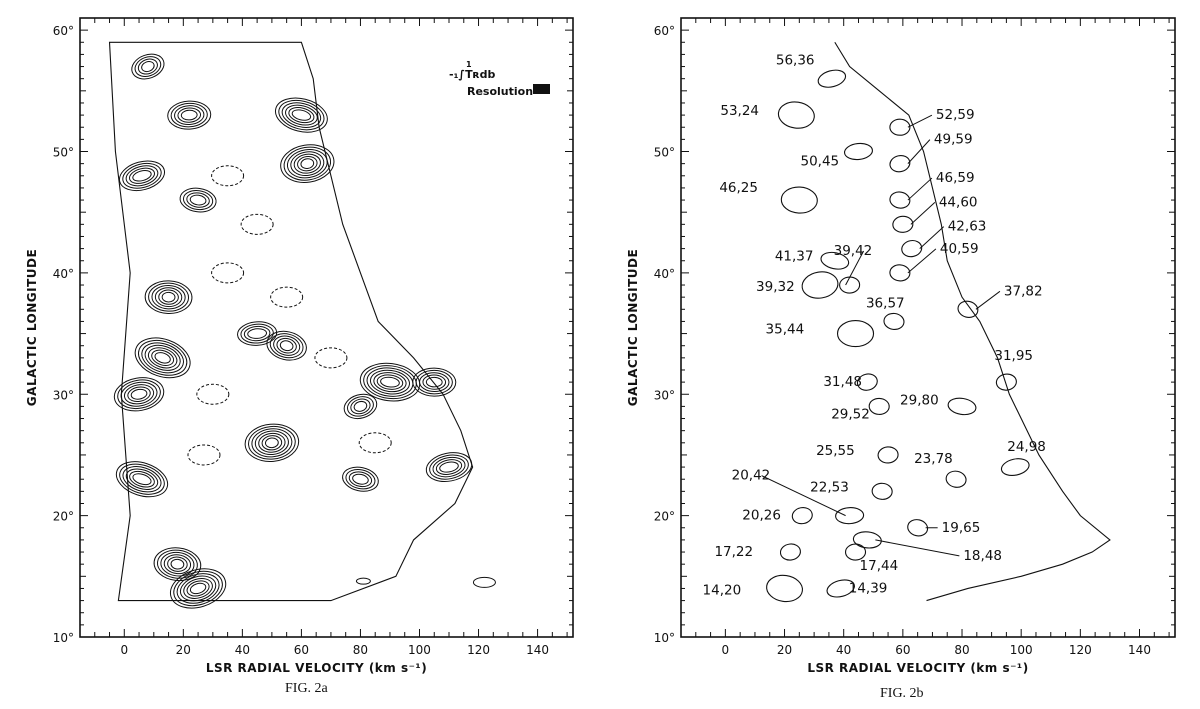  I want to click on cloud: 29,80, so click(938, 404).